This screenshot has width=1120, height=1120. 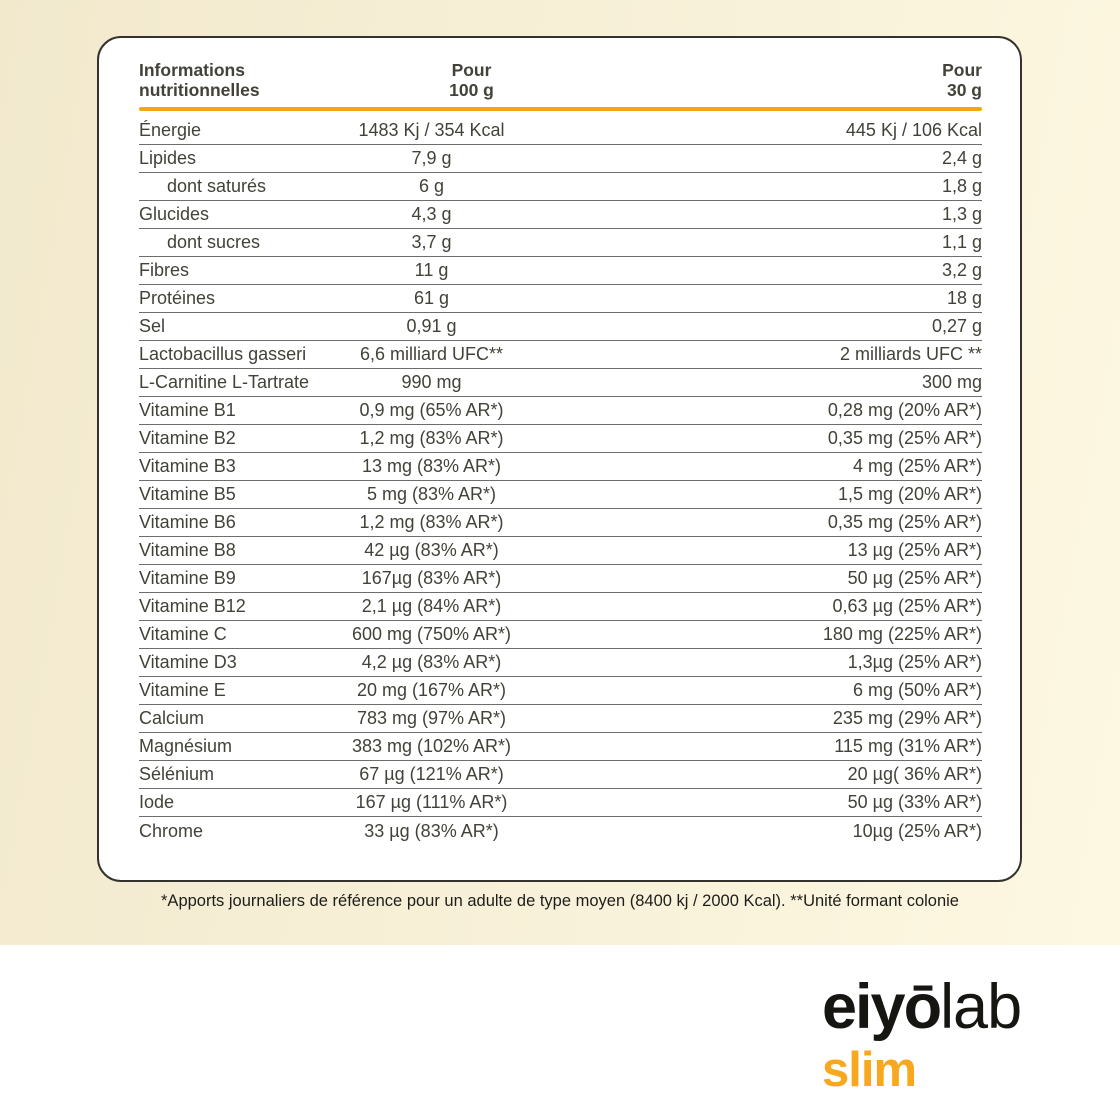 I want to click on table-row: Vitamine E 20 mg (167% AR*) 6 mg (50% AR*), so click(x=560, y=691).